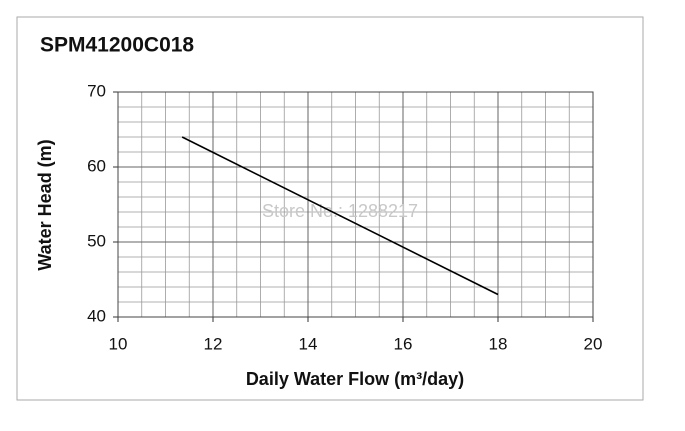 The image size is (685, 431). What do you see at coordinates (308, 343) in the screenshot?
I see `x-tick-label: 14` at bounding box center [308, 343].